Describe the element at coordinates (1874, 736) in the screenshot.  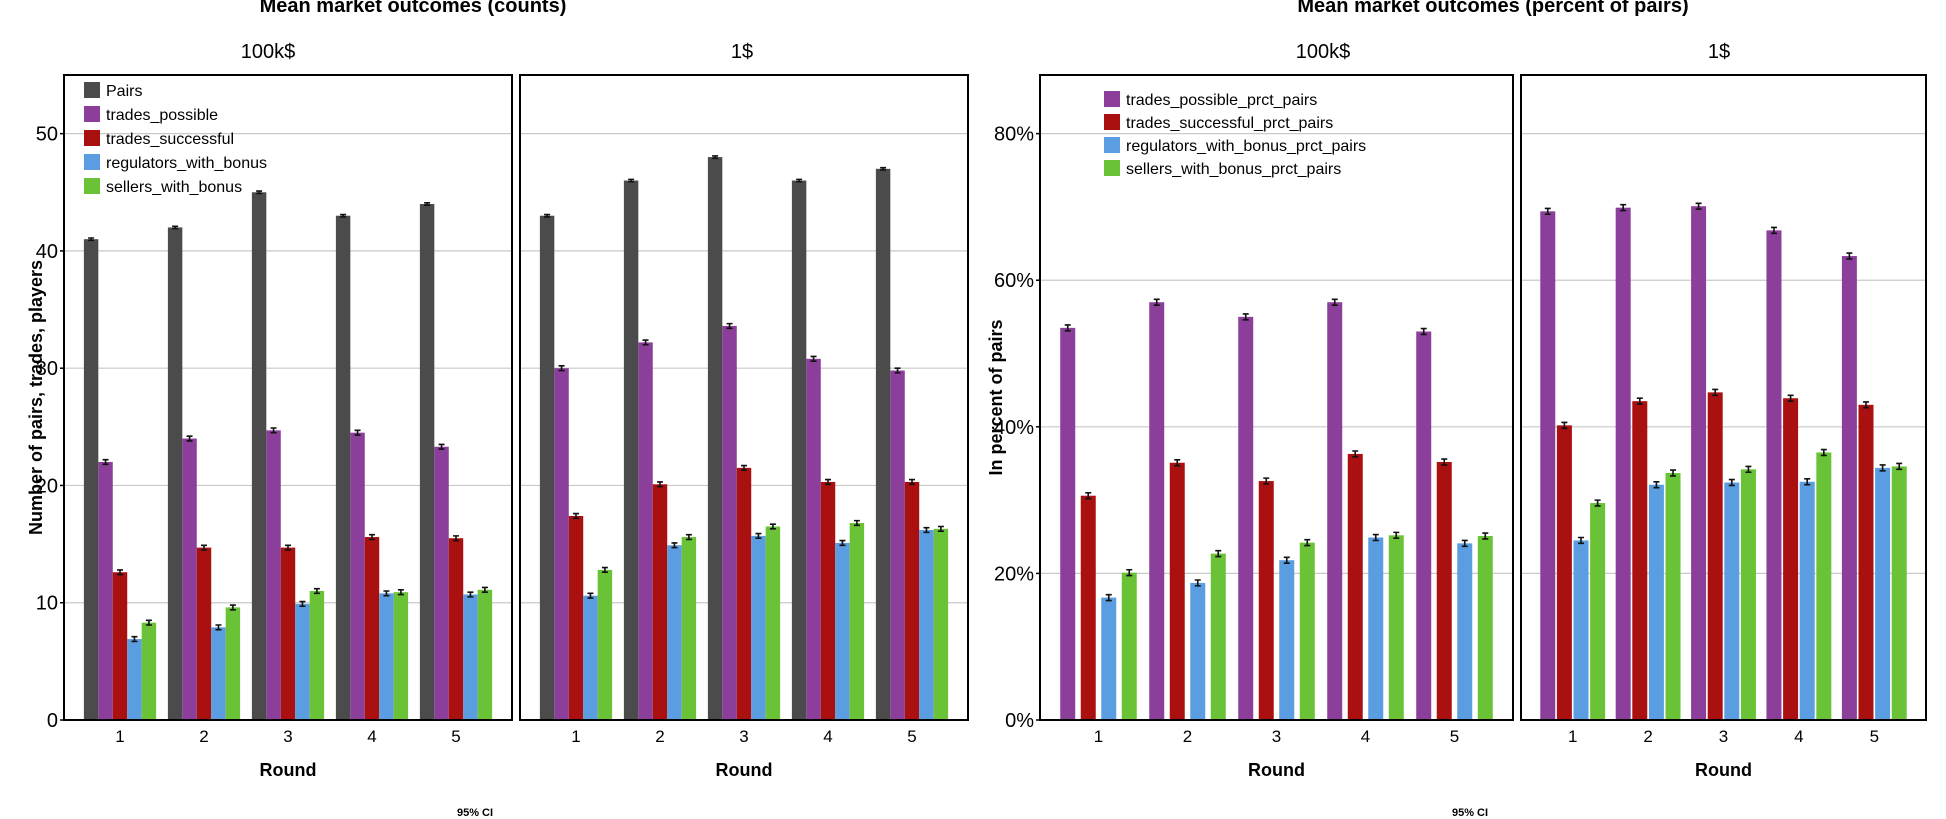
I see `x-tick-label: 5` at that location.